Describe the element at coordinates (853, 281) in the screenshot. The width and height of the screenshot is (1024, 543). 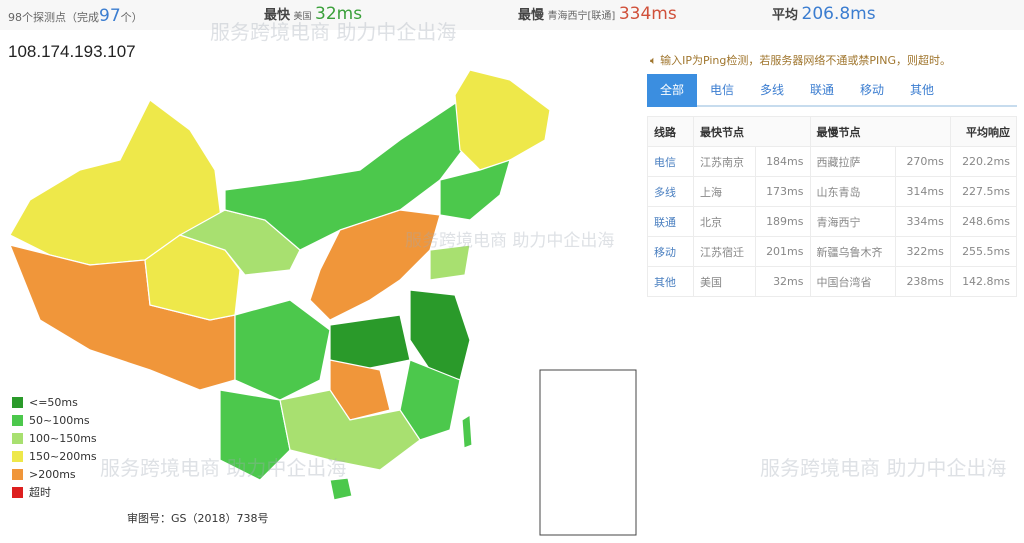
I see `cell-slowest-node: 中国台湾省` at that location.